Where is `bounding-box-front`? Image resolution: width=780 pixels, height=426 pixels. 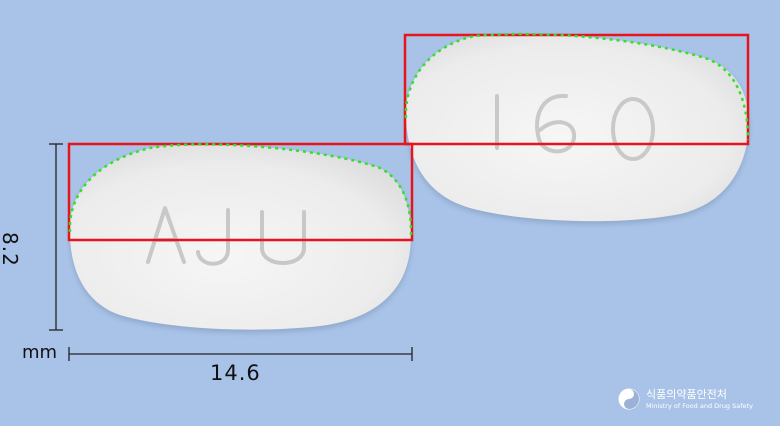 bounding-box-front is located at coordinates (240, 192).